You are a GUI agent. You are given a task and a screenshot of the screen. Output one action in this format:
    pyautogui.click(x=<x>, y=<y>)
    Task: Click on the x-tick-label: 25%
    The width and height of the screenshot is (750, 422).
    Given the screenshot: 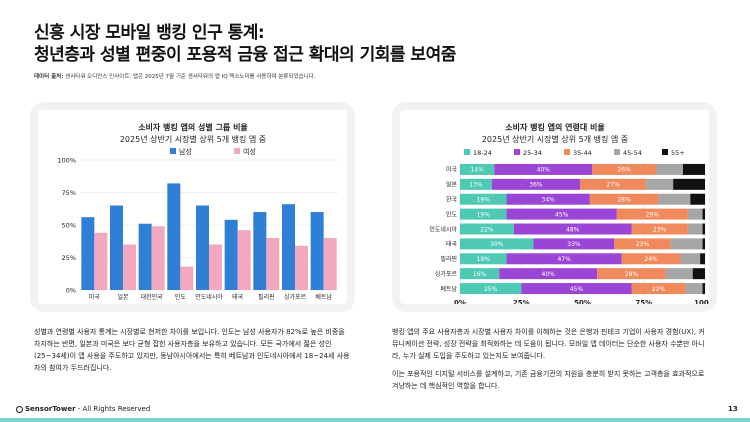 What is the action you would take?
    pyautogui.click(x=521, y=301)
    